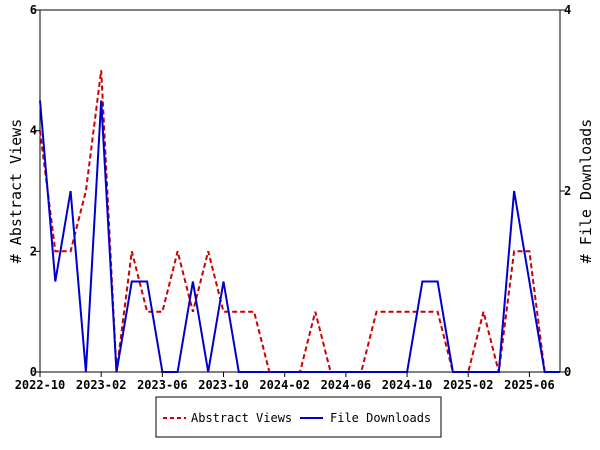 This screenshot has width=600, height=450. Describe the element at coordinates (586, 191) in the screenshot. I see `right-axis-title: # File Downloads` at that location.